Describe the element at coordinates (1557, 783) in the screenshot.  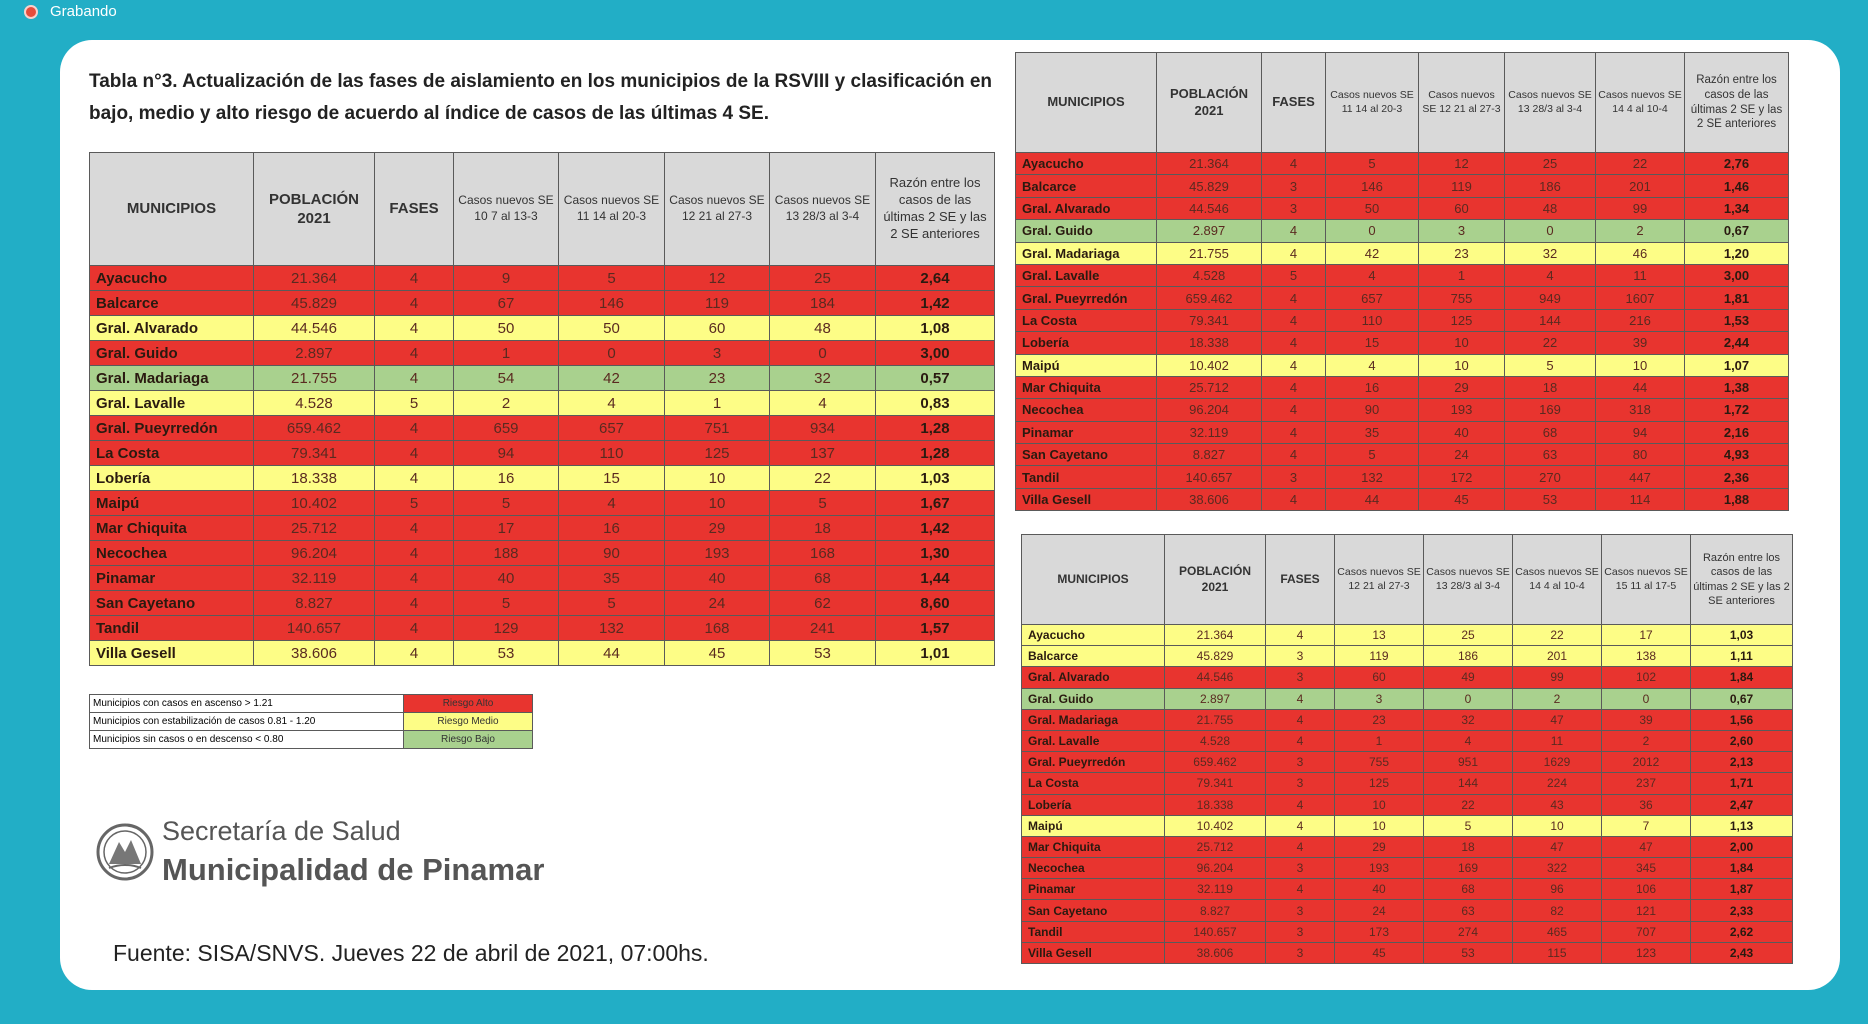
I see `table-cell: 224` at that location.